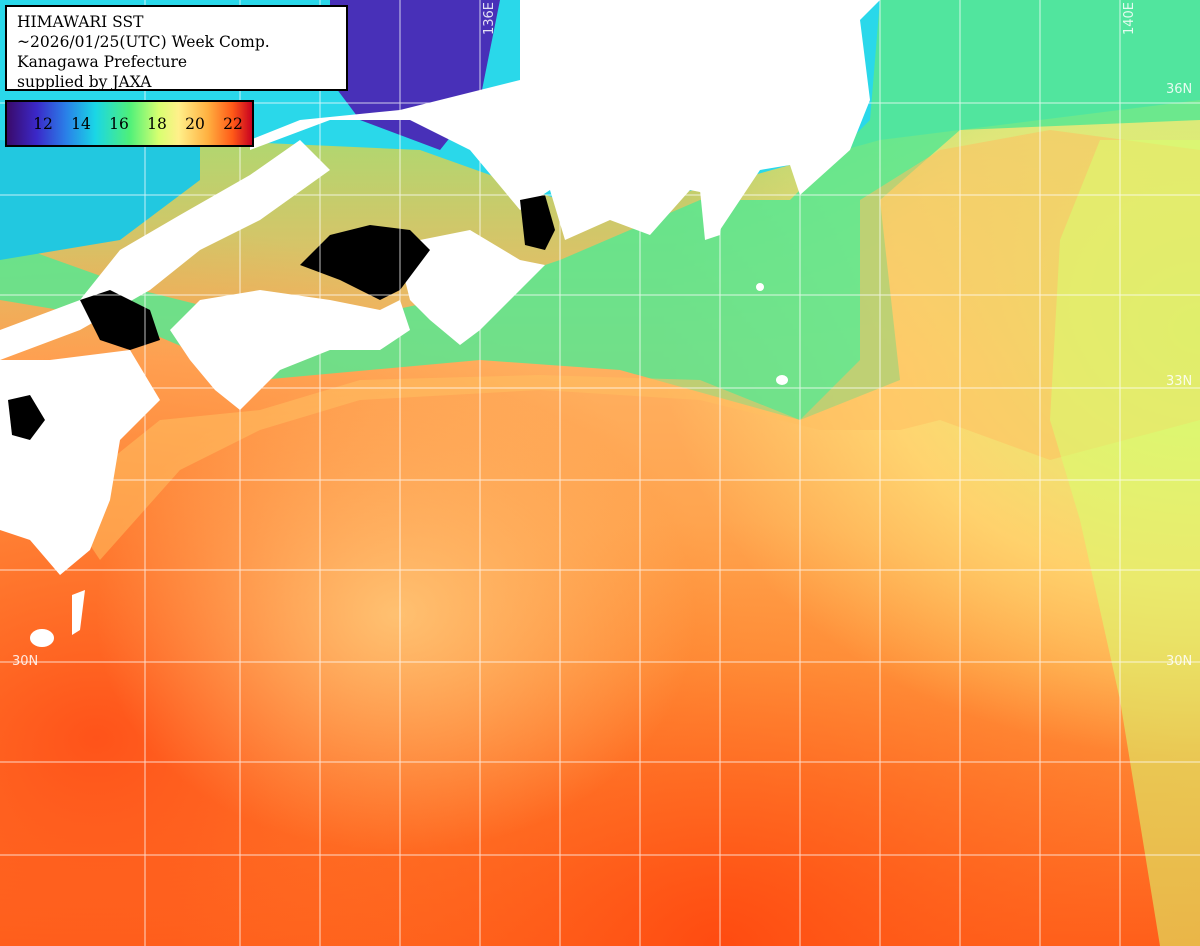  Describe the element at coordinates (290, 350) in the screenshot. I see `shikoku-land` at that location.